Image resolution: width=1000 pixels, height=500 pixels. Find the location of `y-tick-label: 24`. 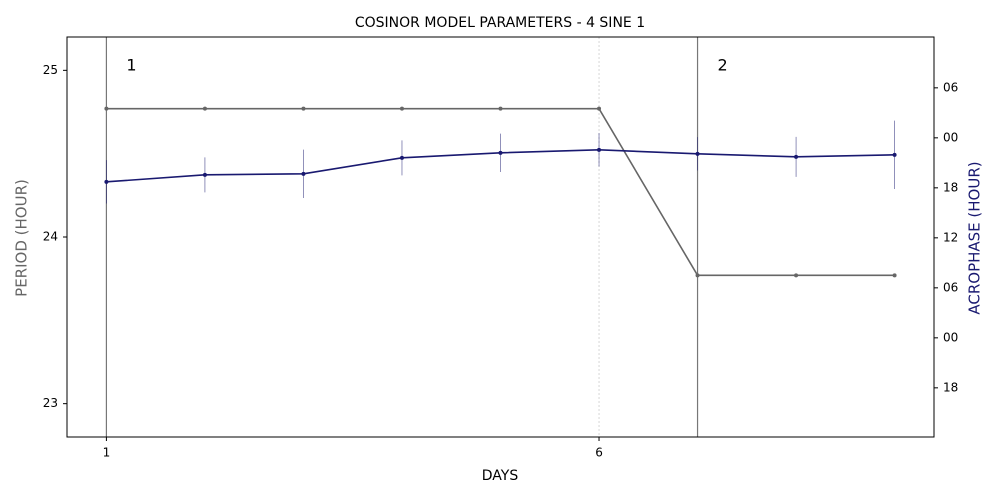

y-tick-label: 24 is located at coordinates (50, 237).